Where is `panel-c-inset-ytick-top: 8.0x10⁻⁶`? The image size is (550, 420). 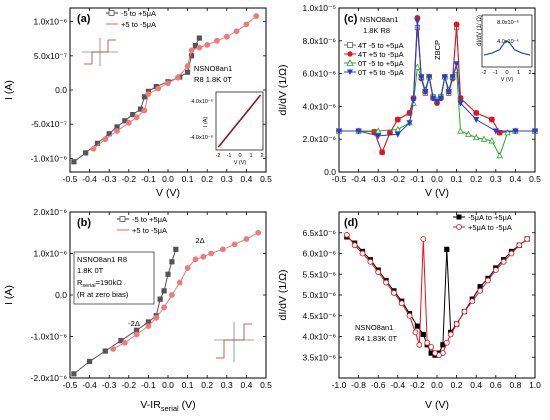 panel-c-inset-ytick-top: 8.0x10⁻⁶ is located at coordinates (508, 22).